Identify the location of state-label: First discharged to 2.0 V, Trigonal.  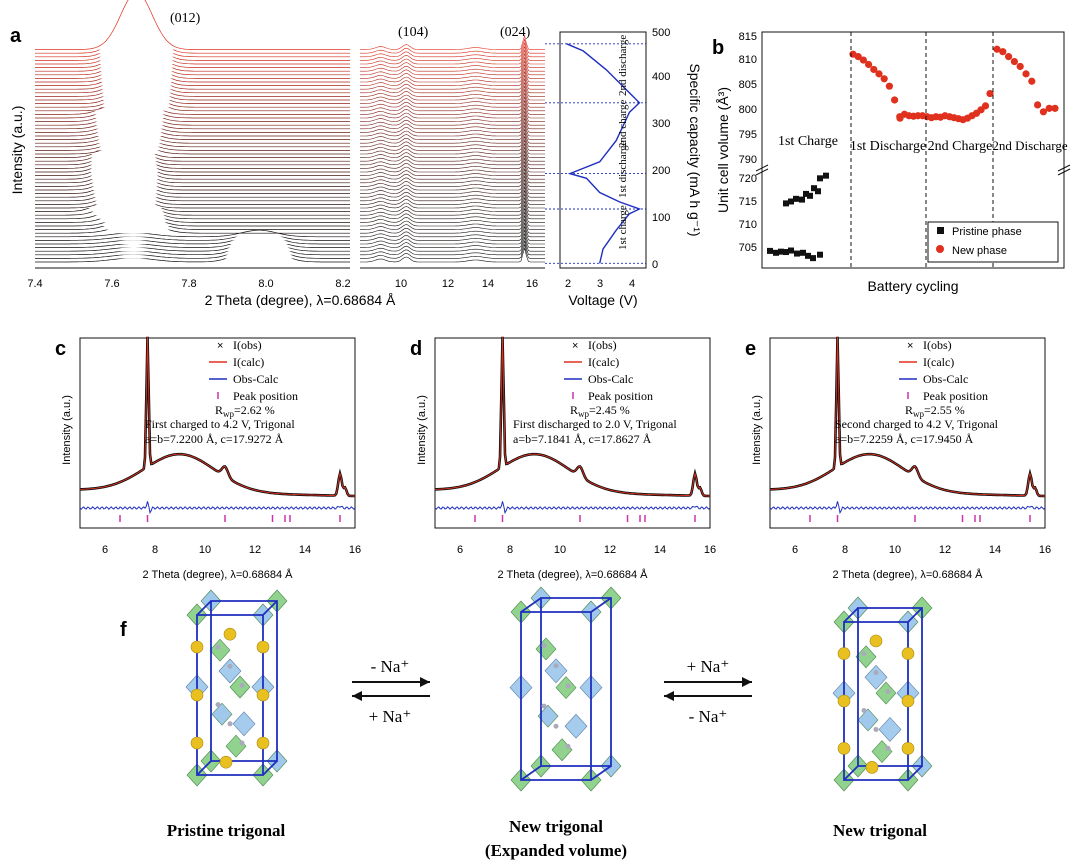
(595, 424).